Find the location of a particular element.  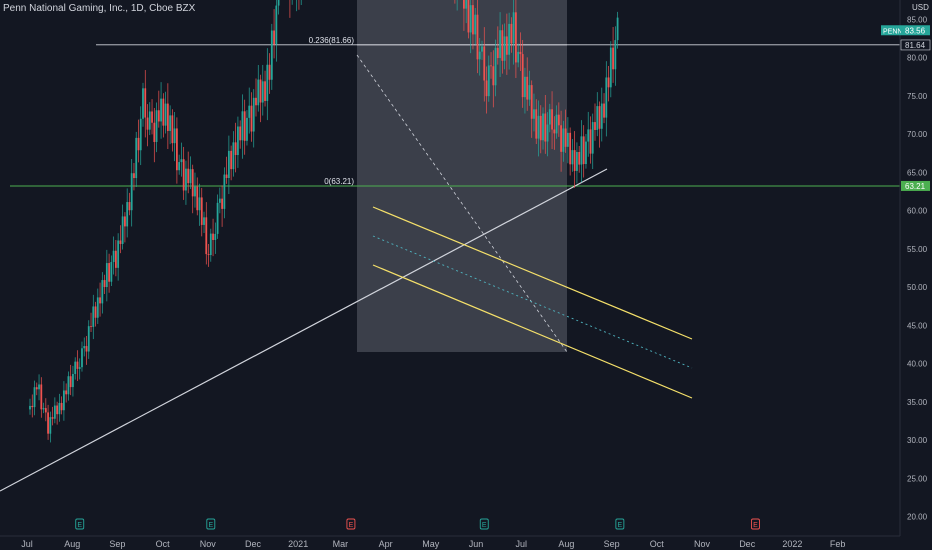

fib-level-label: 0(63.21) is located at coordinates (339, 181).